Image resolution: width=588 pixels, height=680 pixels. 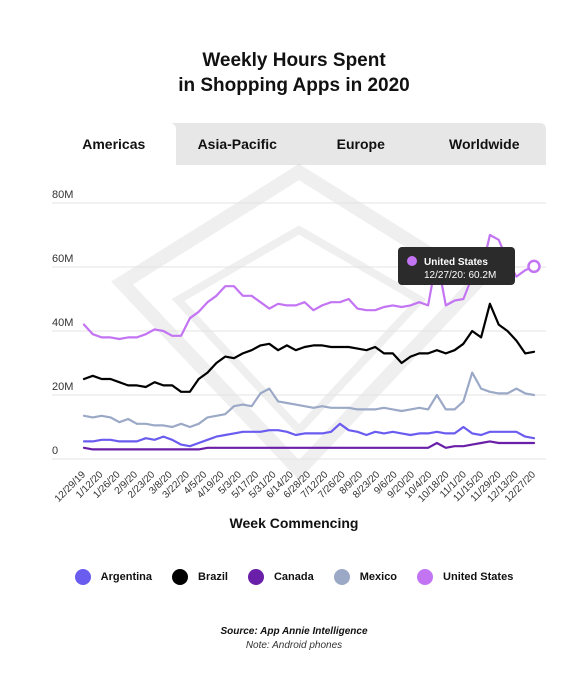 I want to click on legend-item-canada: Canada, so click(x=280, y=577).